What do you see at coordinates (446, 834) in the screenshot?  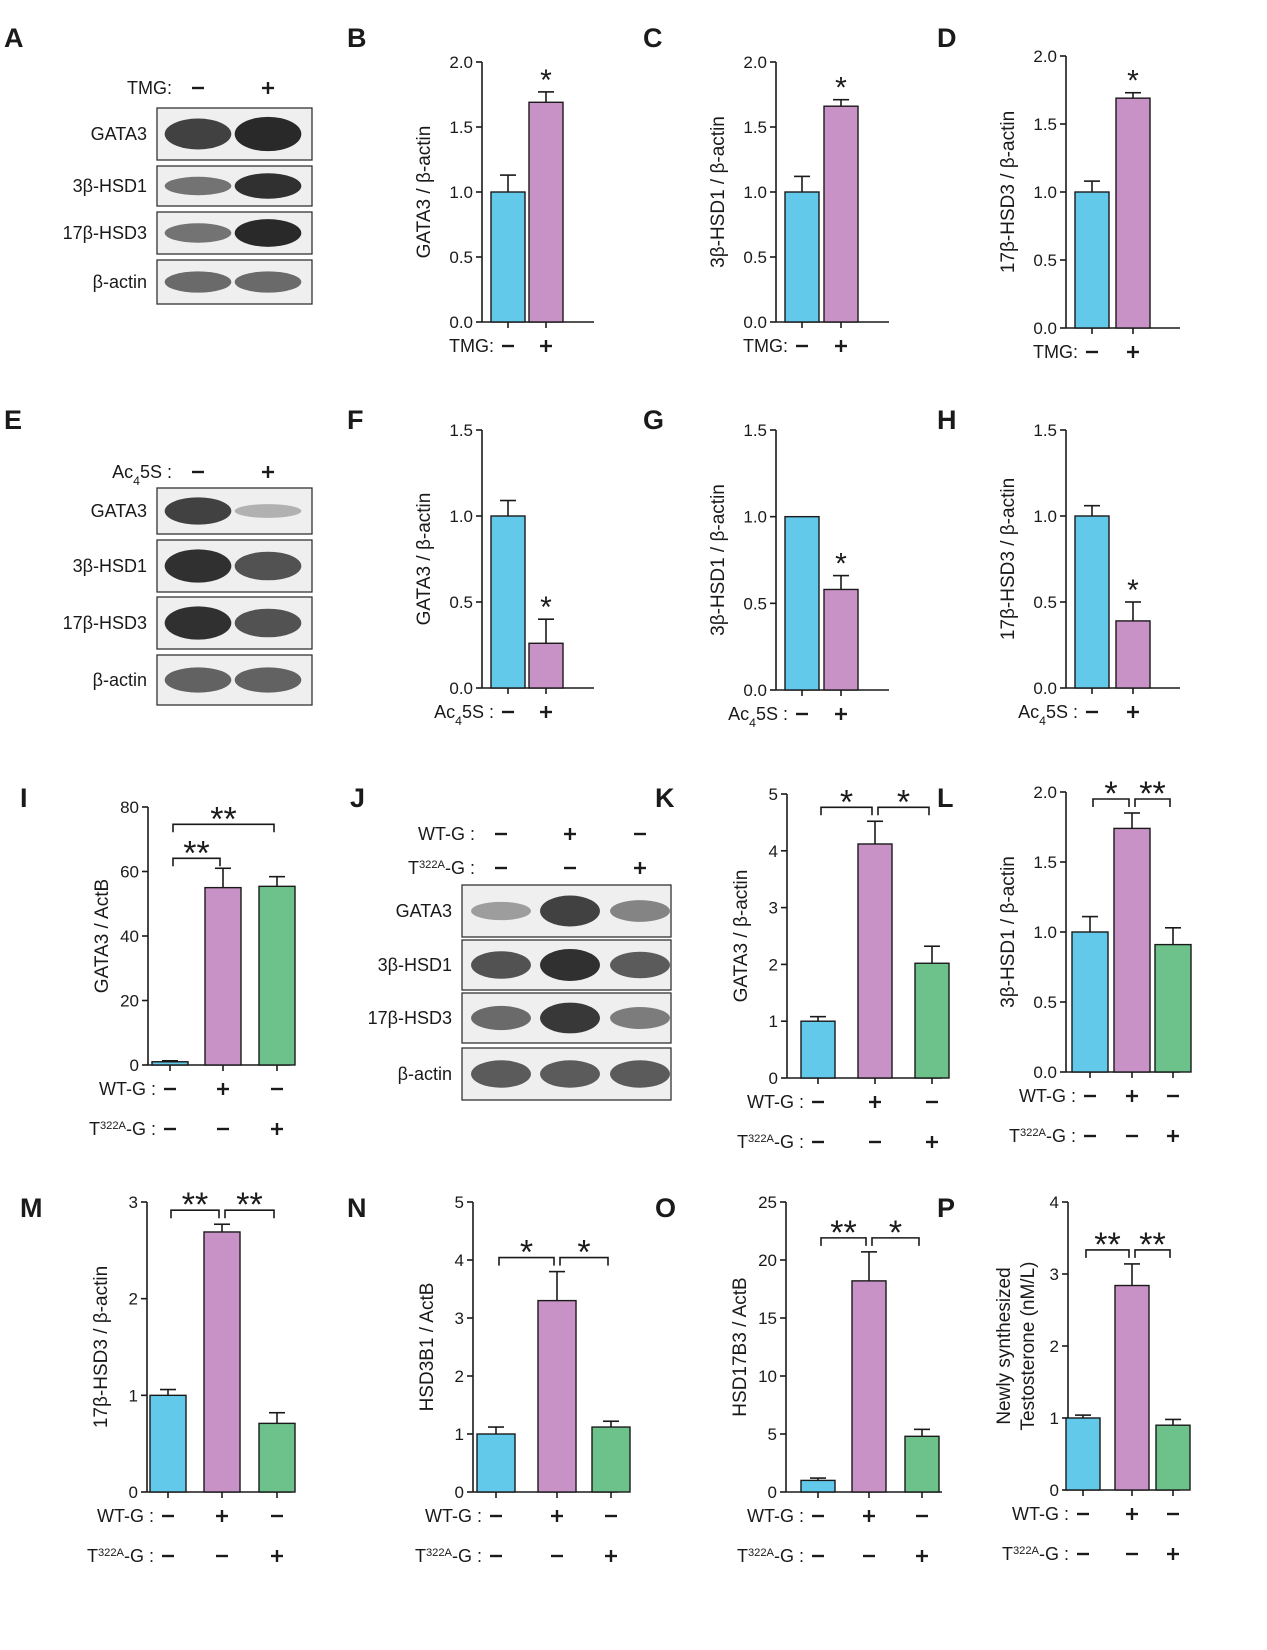 I see `blot-j-cond-label-0: WT-G :` at bounding box center [446, 834].